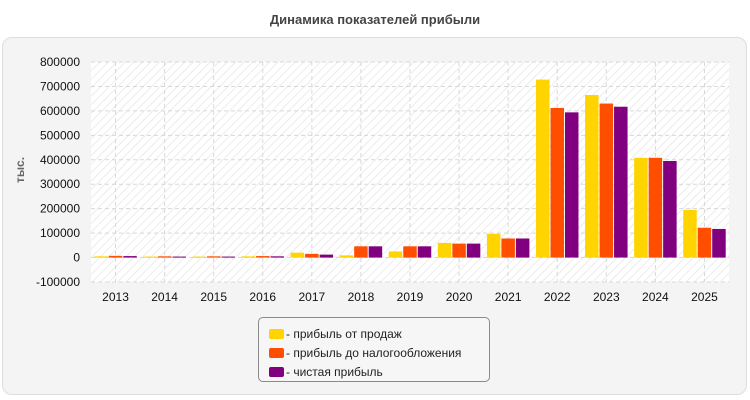 The image size is (750, 400). I want to click on bar-прибыль-до-налогообложения-2019, so click(410, 252).